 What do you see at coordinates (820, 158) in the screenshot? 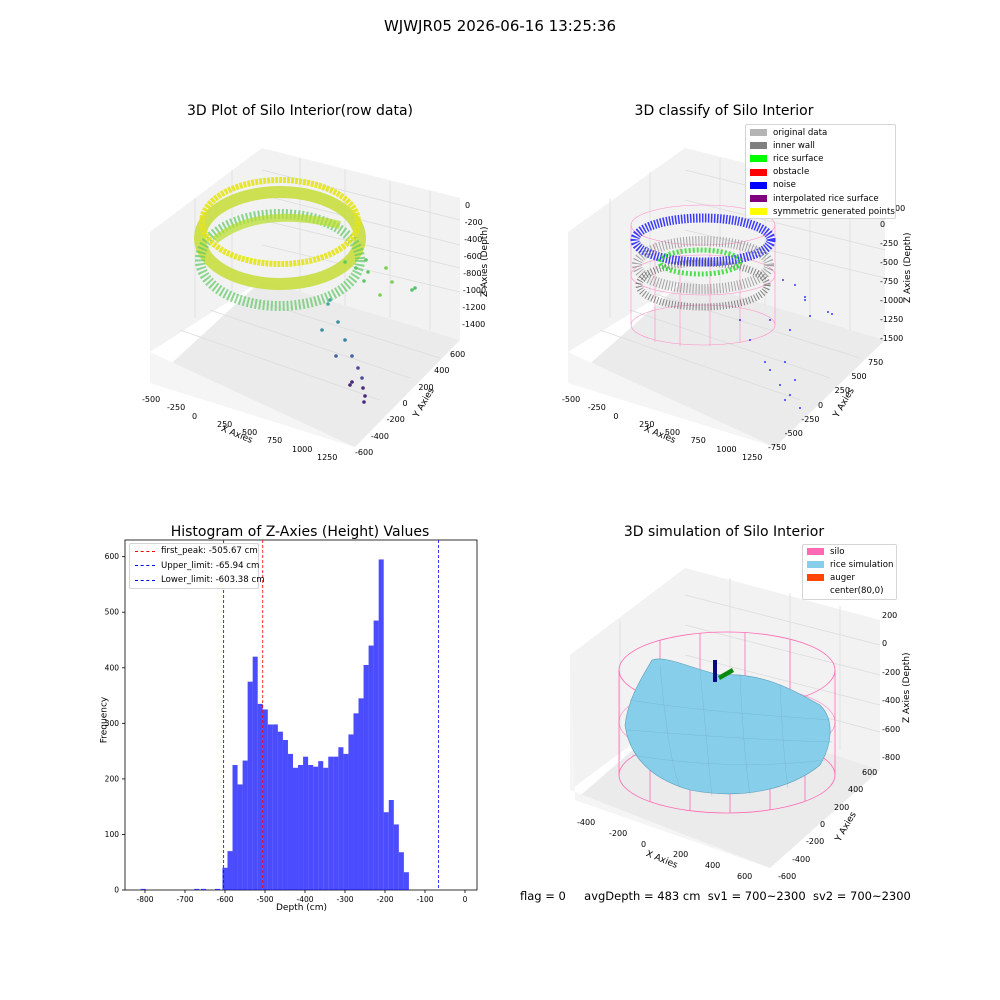
I see `legend-entry: rice surface` at bounding box center [820, 158].